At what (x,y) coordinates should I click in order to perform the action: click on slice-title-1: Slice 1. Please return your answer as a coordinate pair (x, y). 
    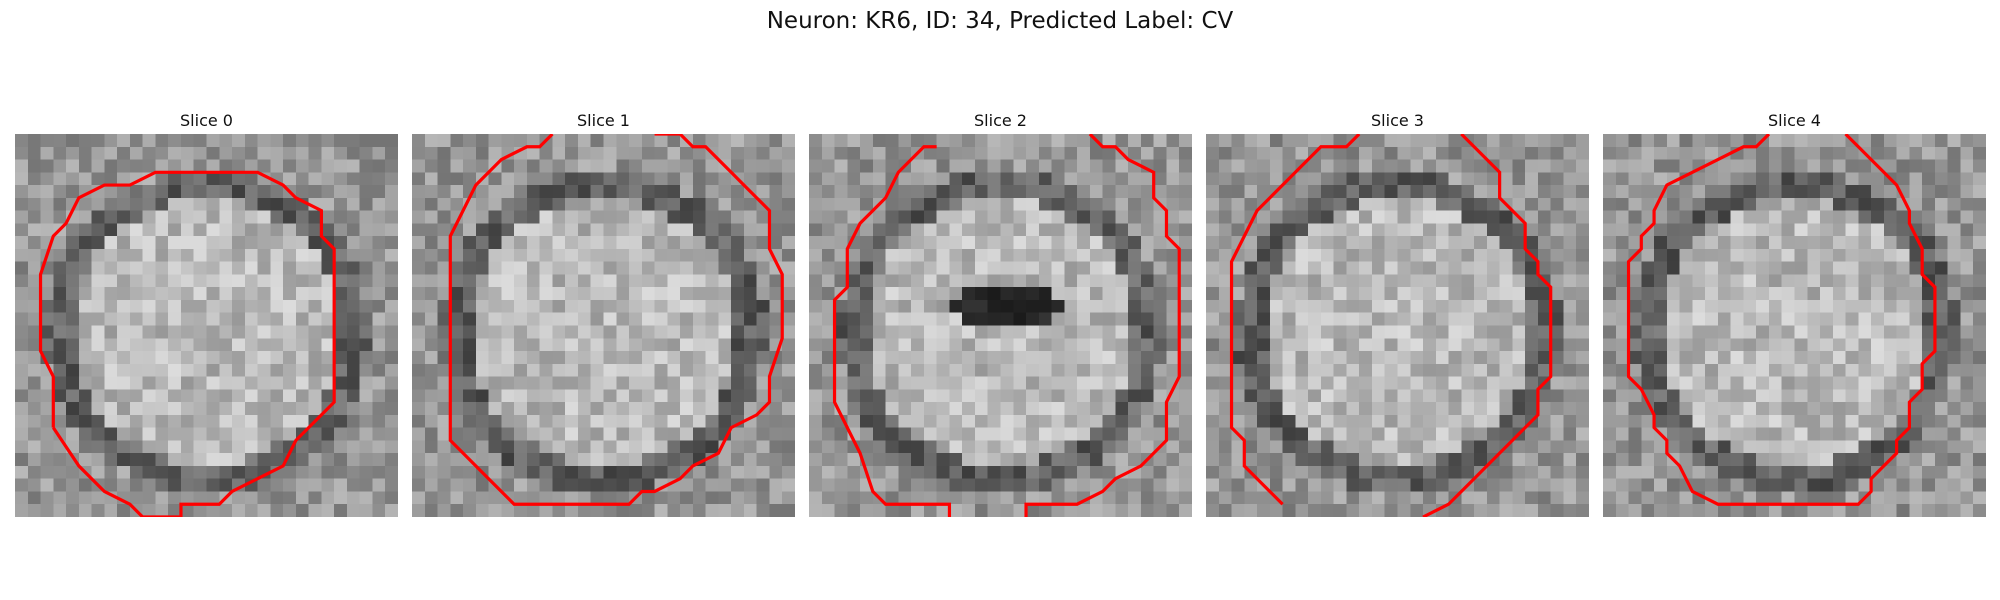
    Looking at the image, I should click on (603, 120).